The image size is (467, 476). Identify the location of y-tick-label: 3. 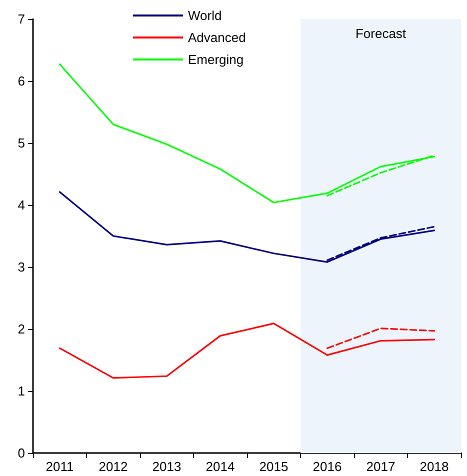
(21, 267).